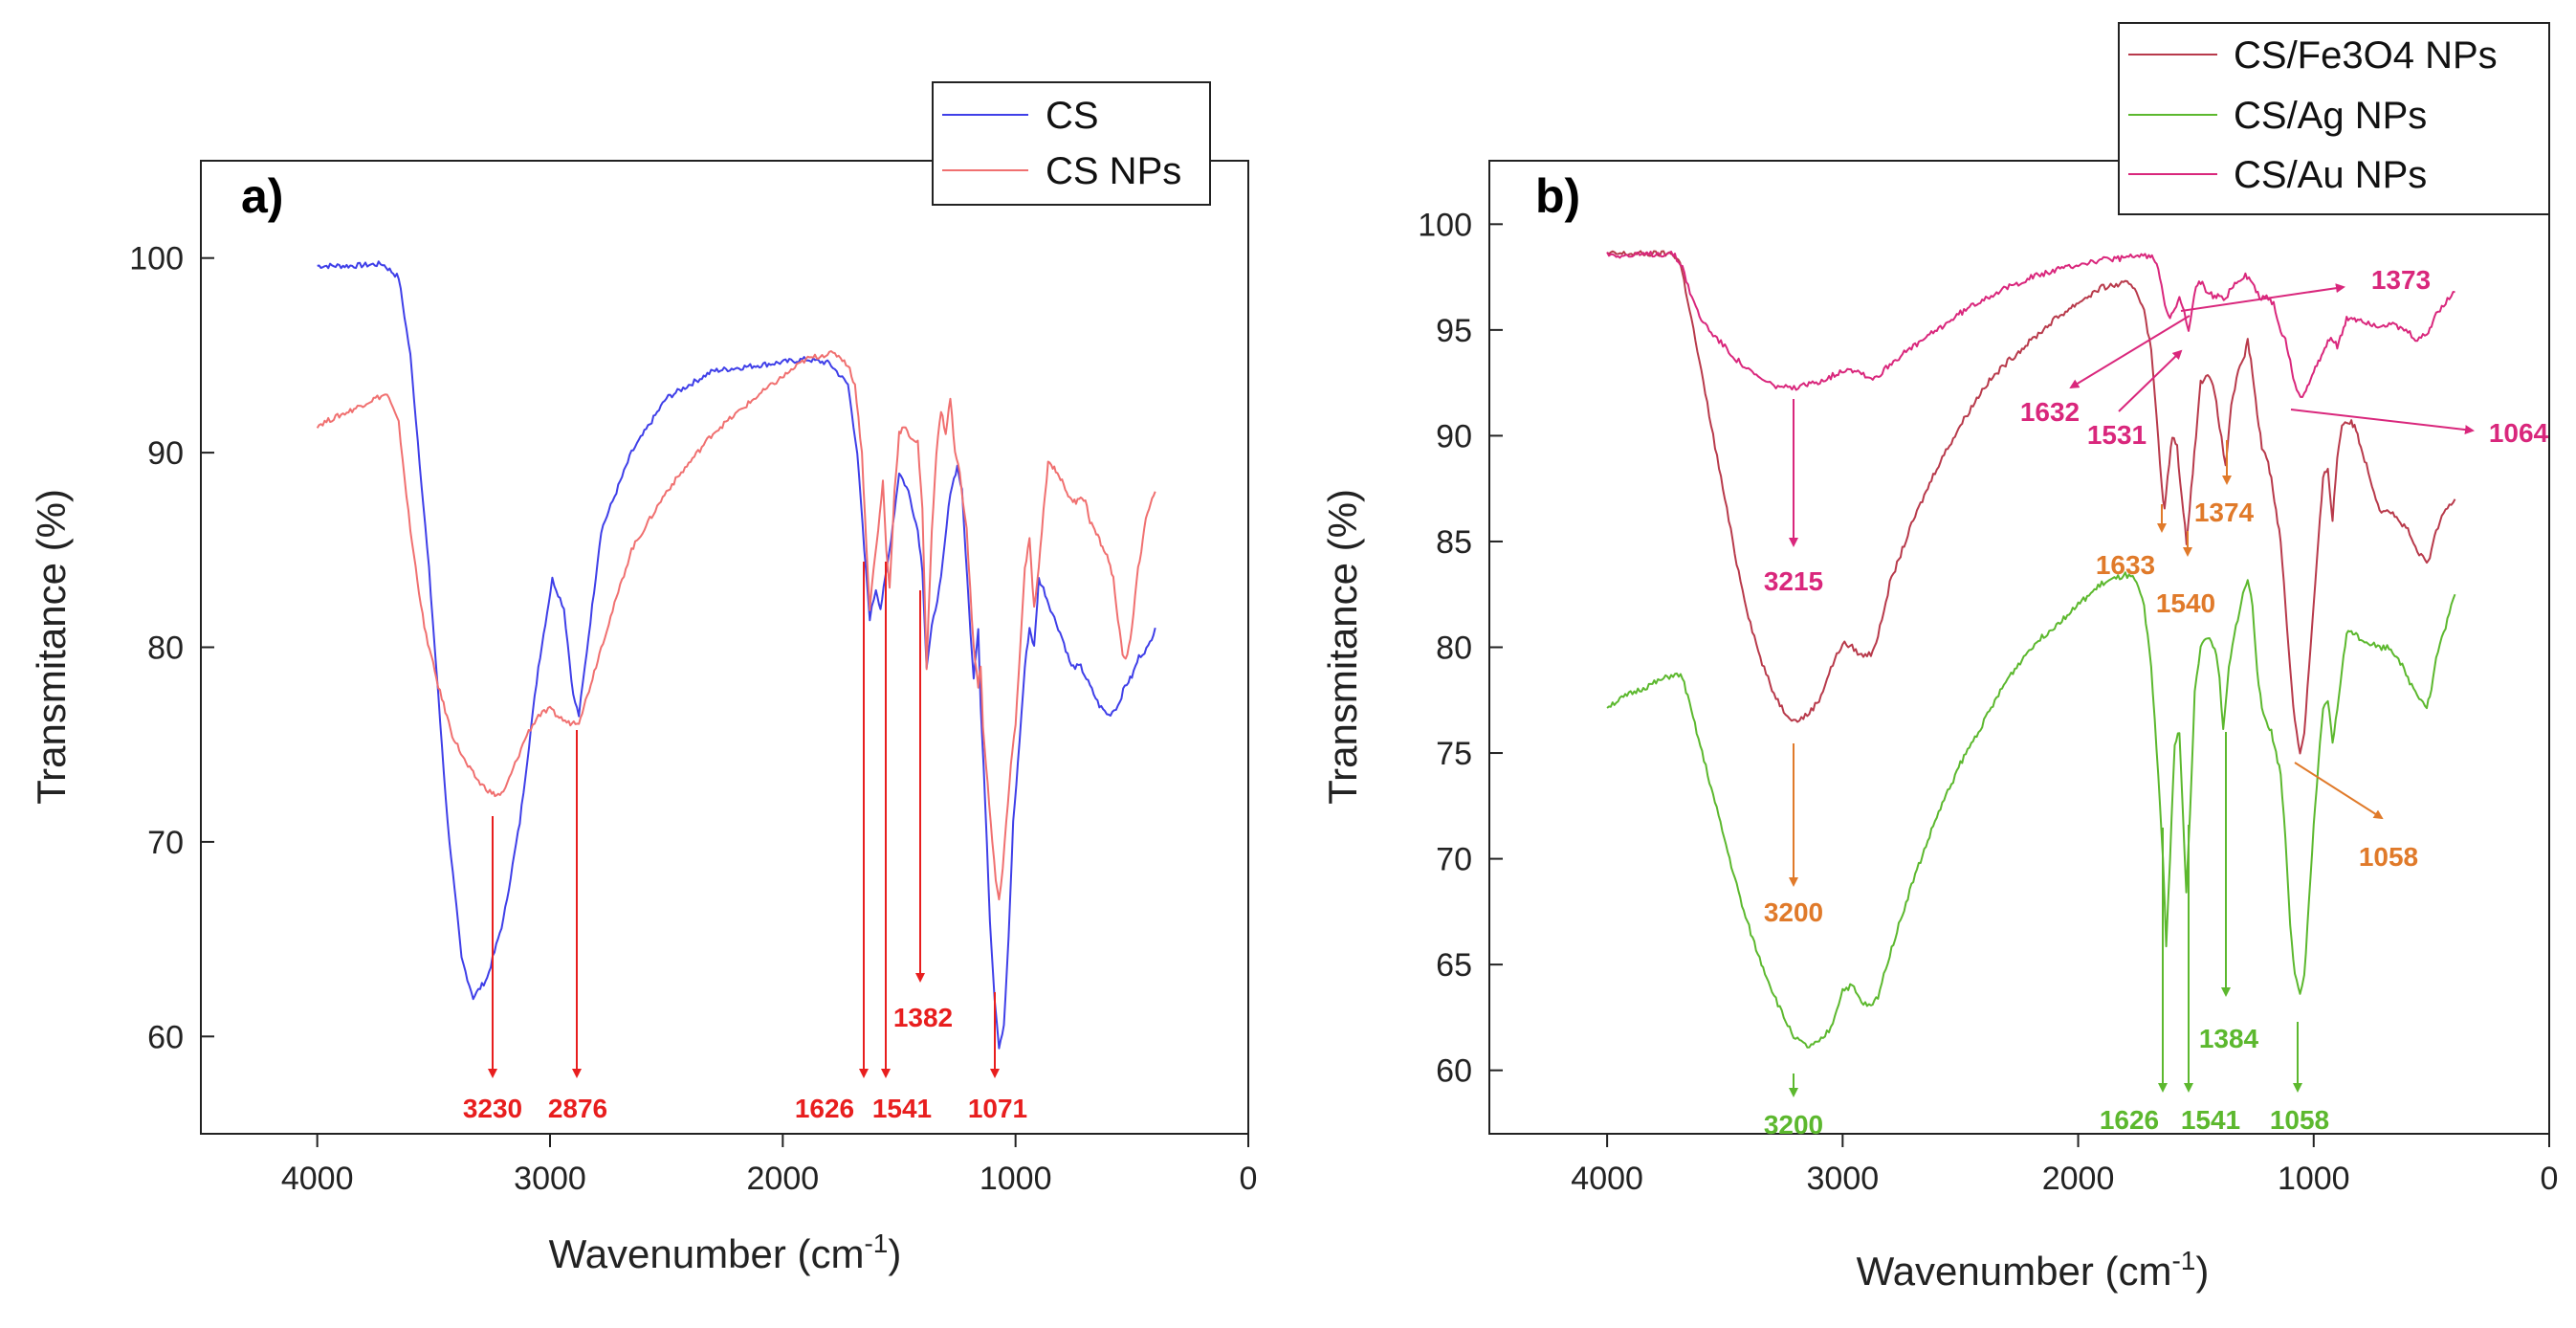 Image resolution: width=2576 pixels, height=1328 pixels. Describe the element at coordinates (923, 1017) in the screenshot. I see `annotation-1382: 1382` at that location.